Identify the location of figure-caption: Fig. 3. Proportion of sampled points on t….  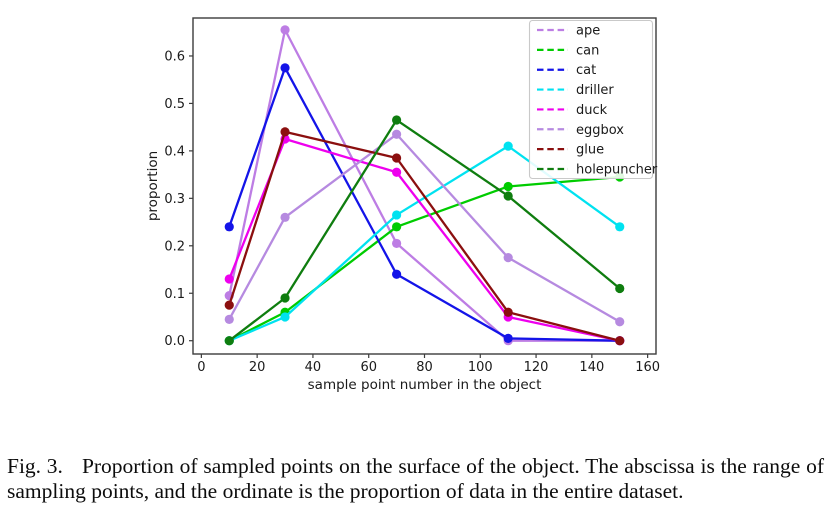
(415, 479).